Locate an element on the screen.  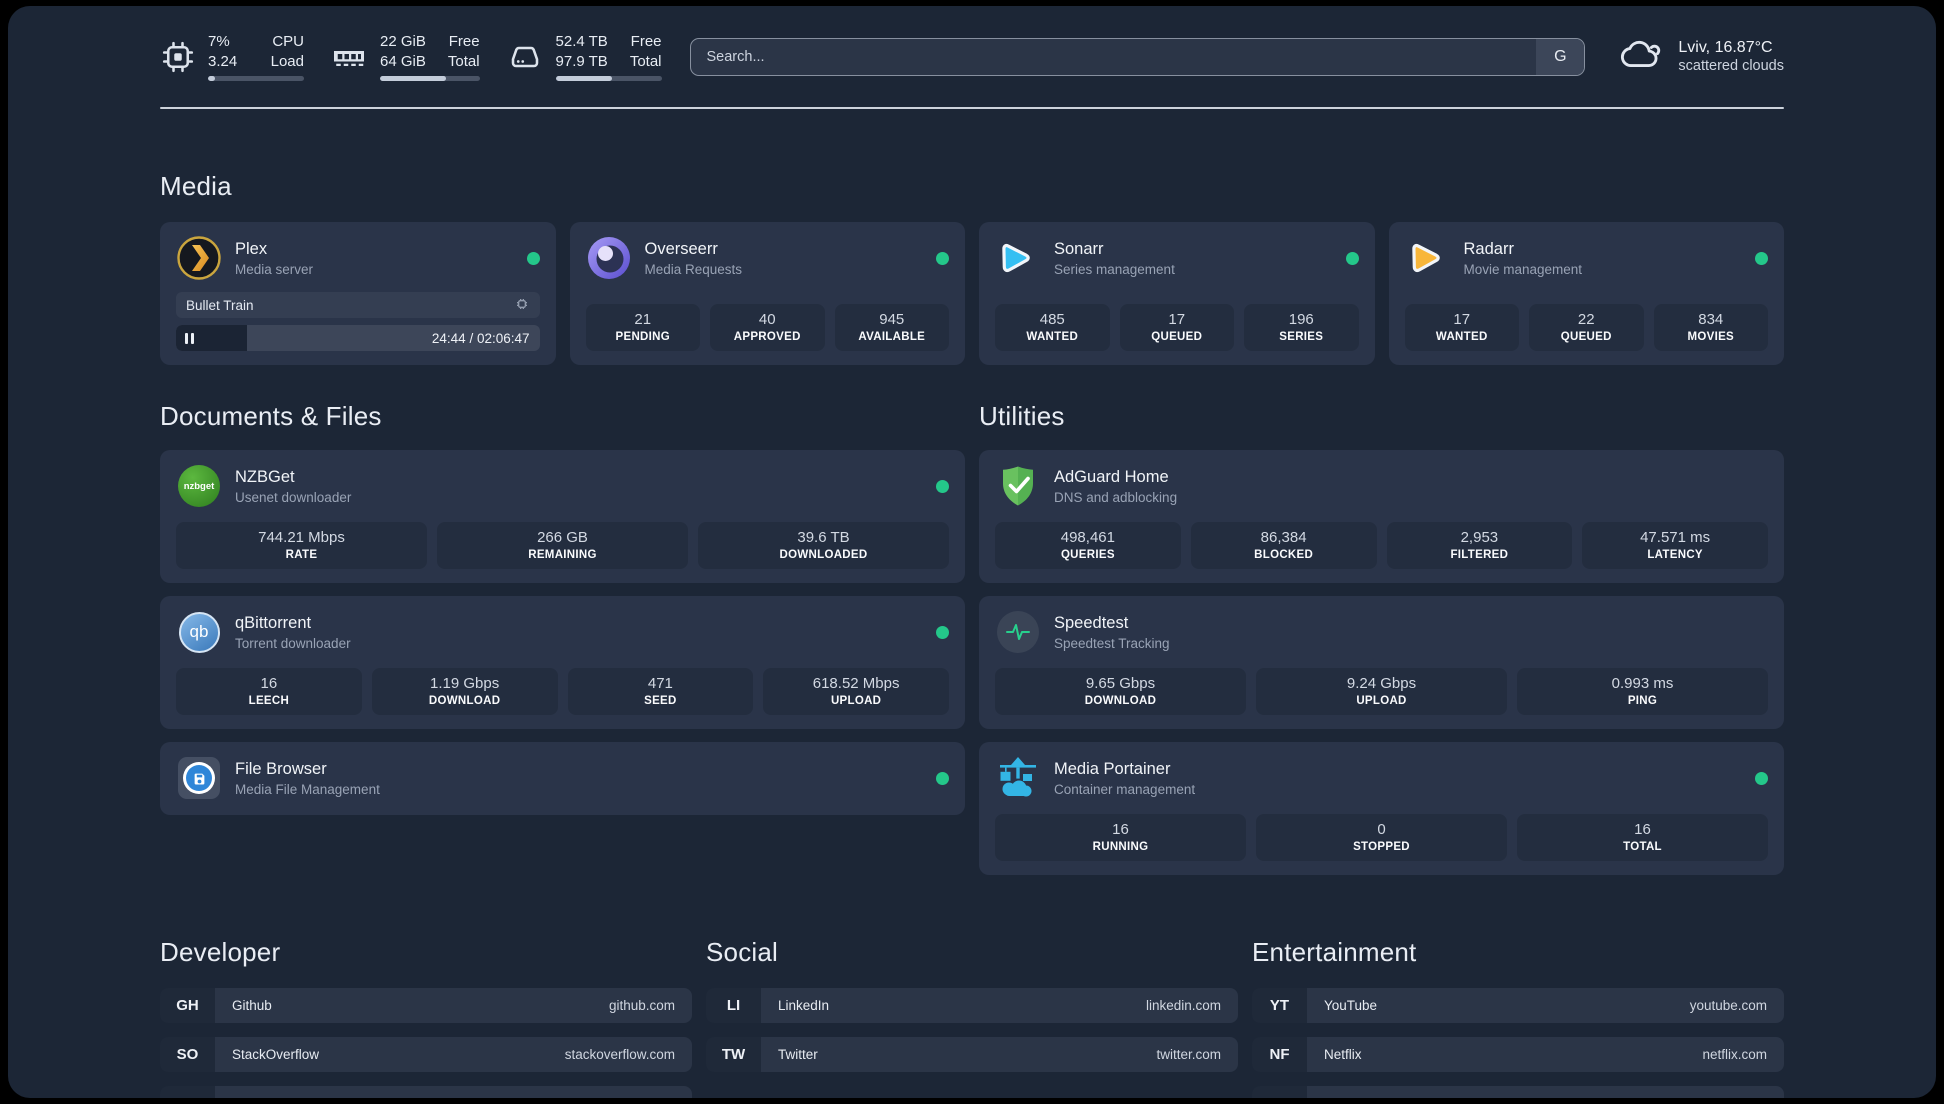
weather-widget: Lviv, 16.87°C scattered clouds is located at coordinates (1701, 56).